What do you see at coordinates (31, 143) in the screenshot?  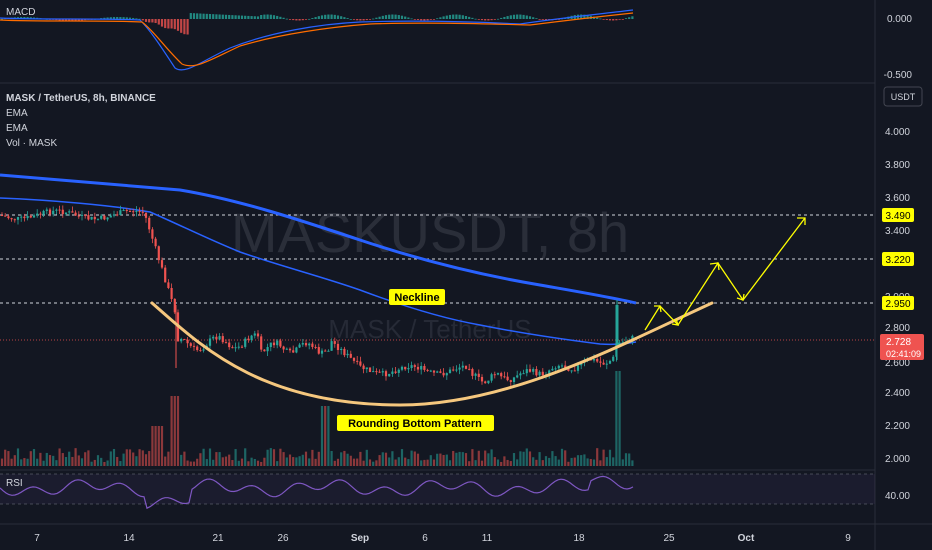 I see `volume-legend: Vol · MASK` at bounding box center [31, 143].